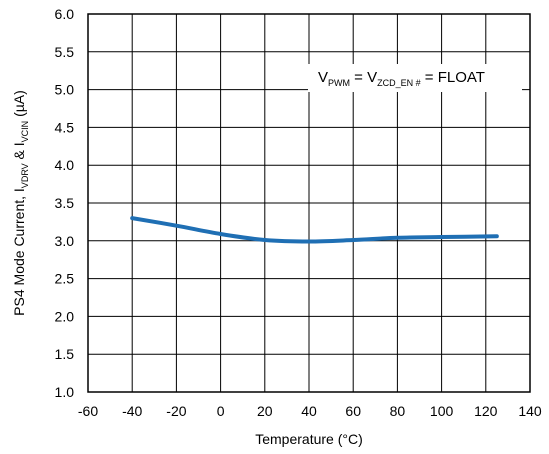  I want to click on y-tick-labels: 1.0 1.5 2.0 2.5 3.0 3.5 4.0 4.5 5.0 5.5 6.0, so click(65, 203).